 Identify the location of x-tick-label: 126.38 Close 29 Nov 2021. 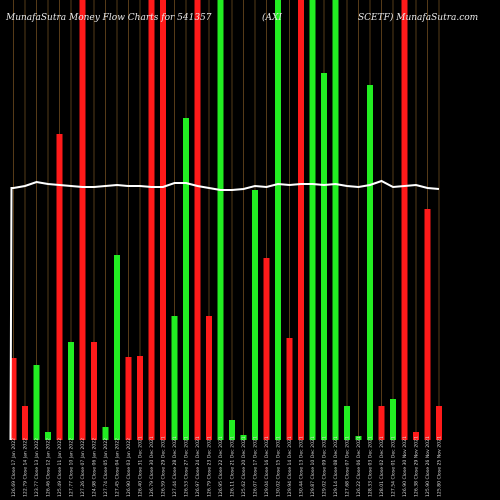
(417, 466).